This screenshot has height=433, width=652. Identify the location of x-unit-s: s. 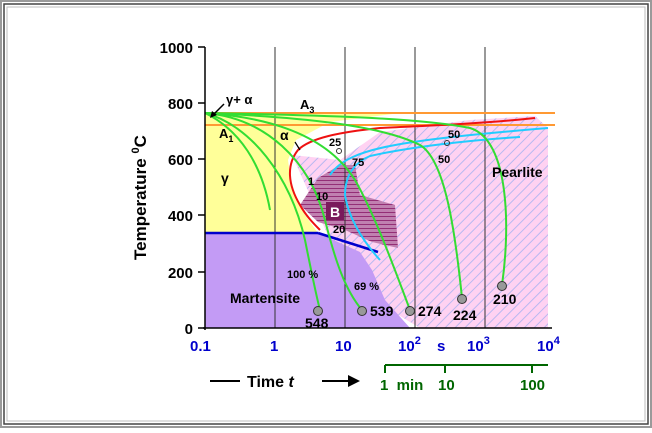
(441, 346).